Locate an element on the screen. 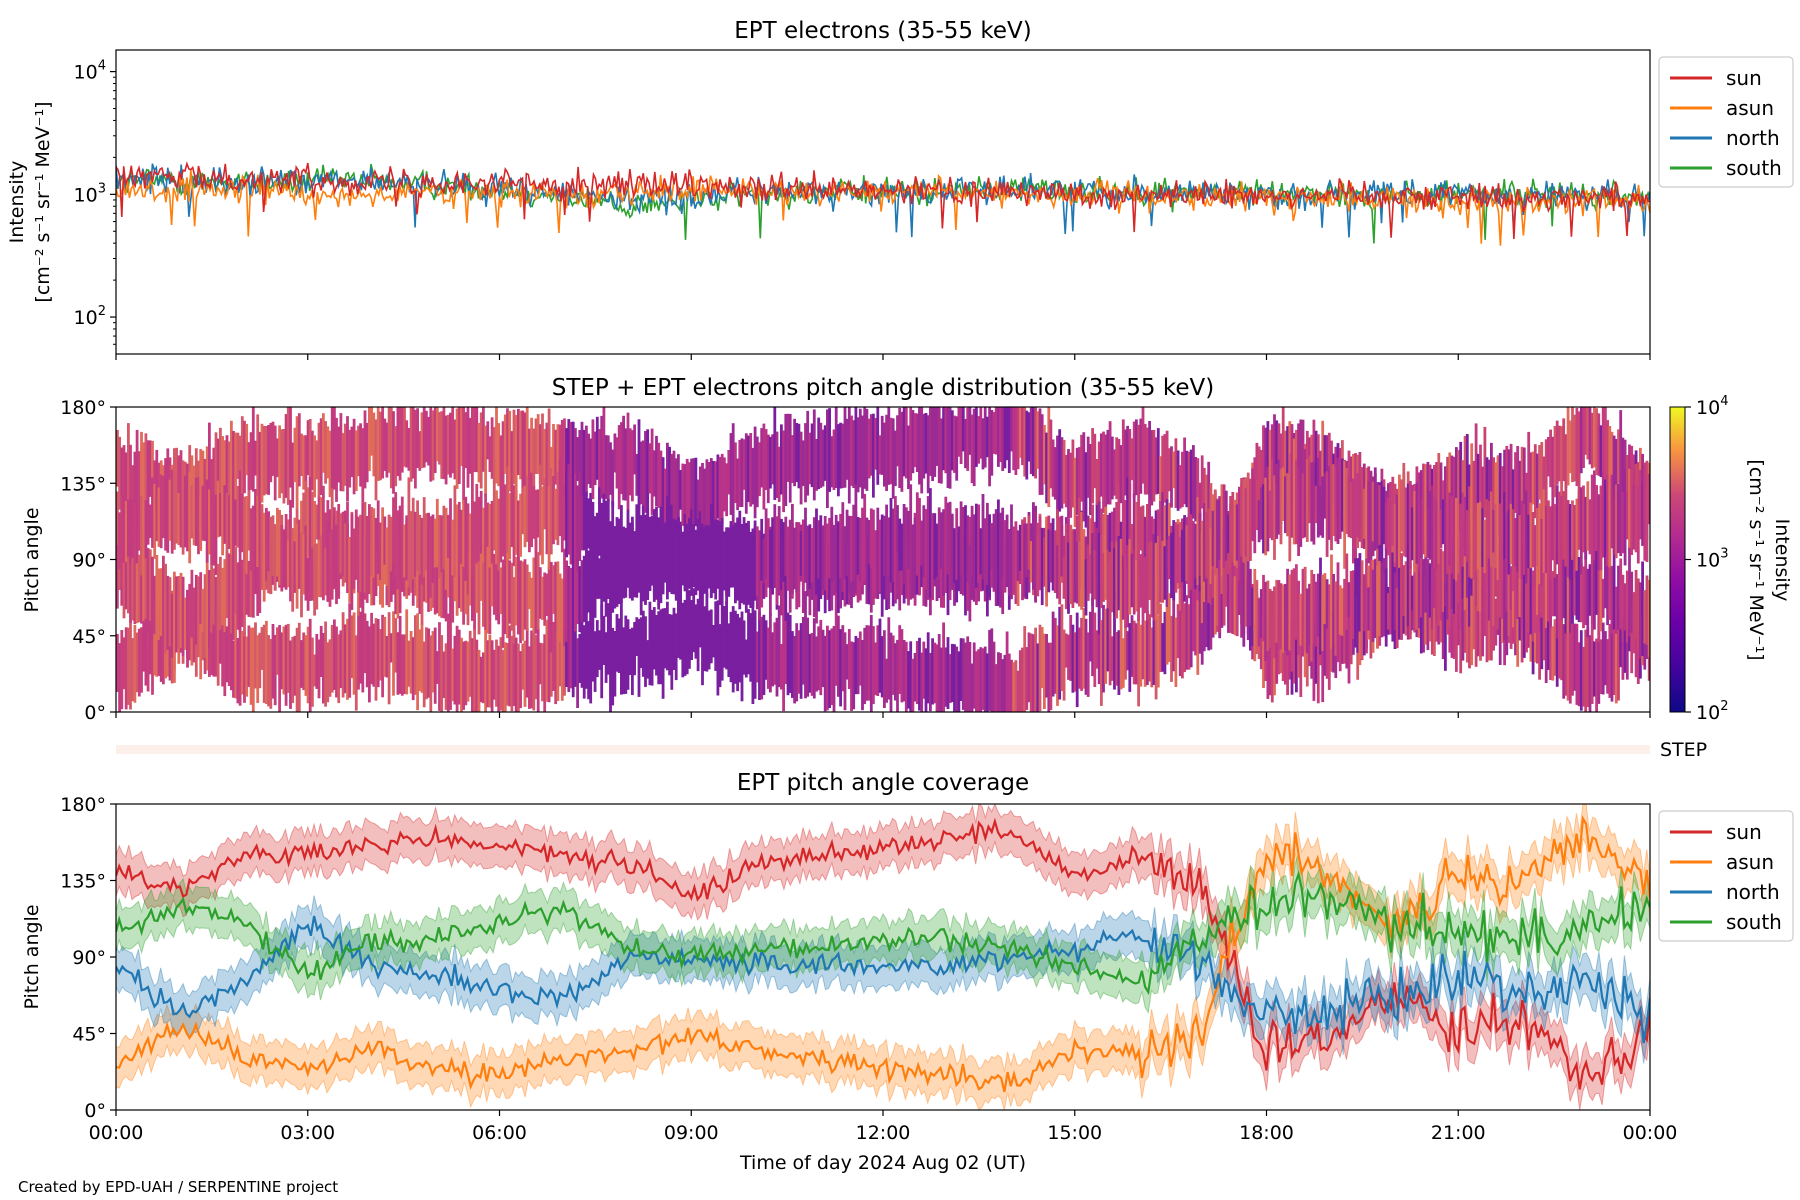 Image resolution: width=1800 pixels, height=1200 pixels. y-tick-label: 45° is located at coordinates (89, 637).